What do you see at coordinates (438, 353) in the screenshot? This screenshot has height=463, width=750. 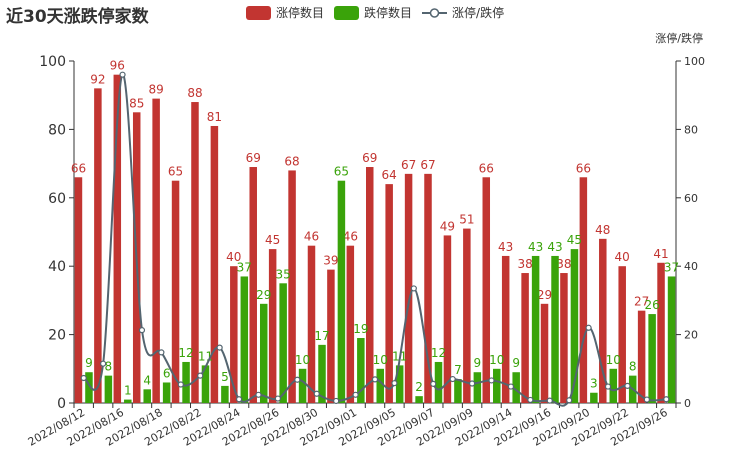 I see `data-label-limit-down: 12` at bounding box center [438, 353].